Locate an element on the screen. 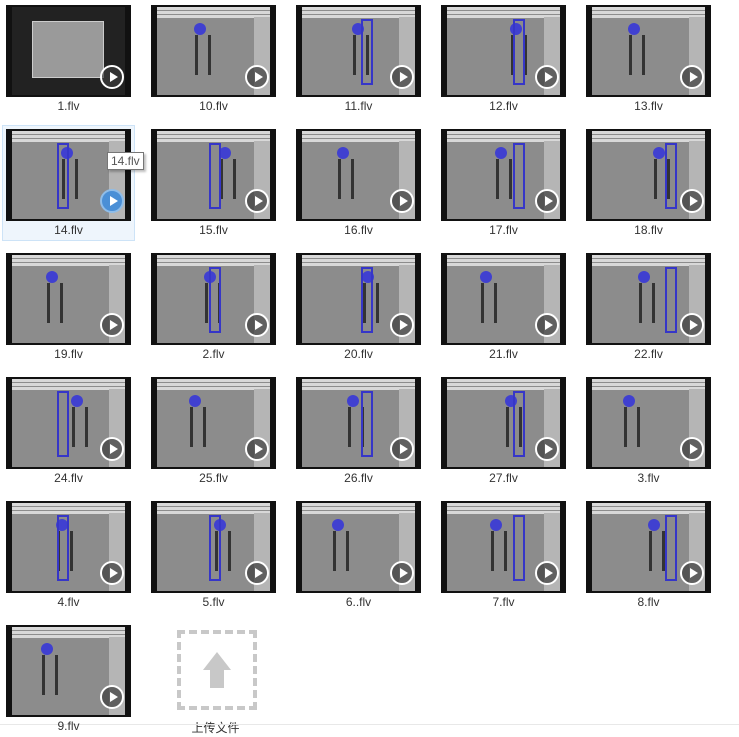  file-name: 8.flv is located at coordinates (648, 602).